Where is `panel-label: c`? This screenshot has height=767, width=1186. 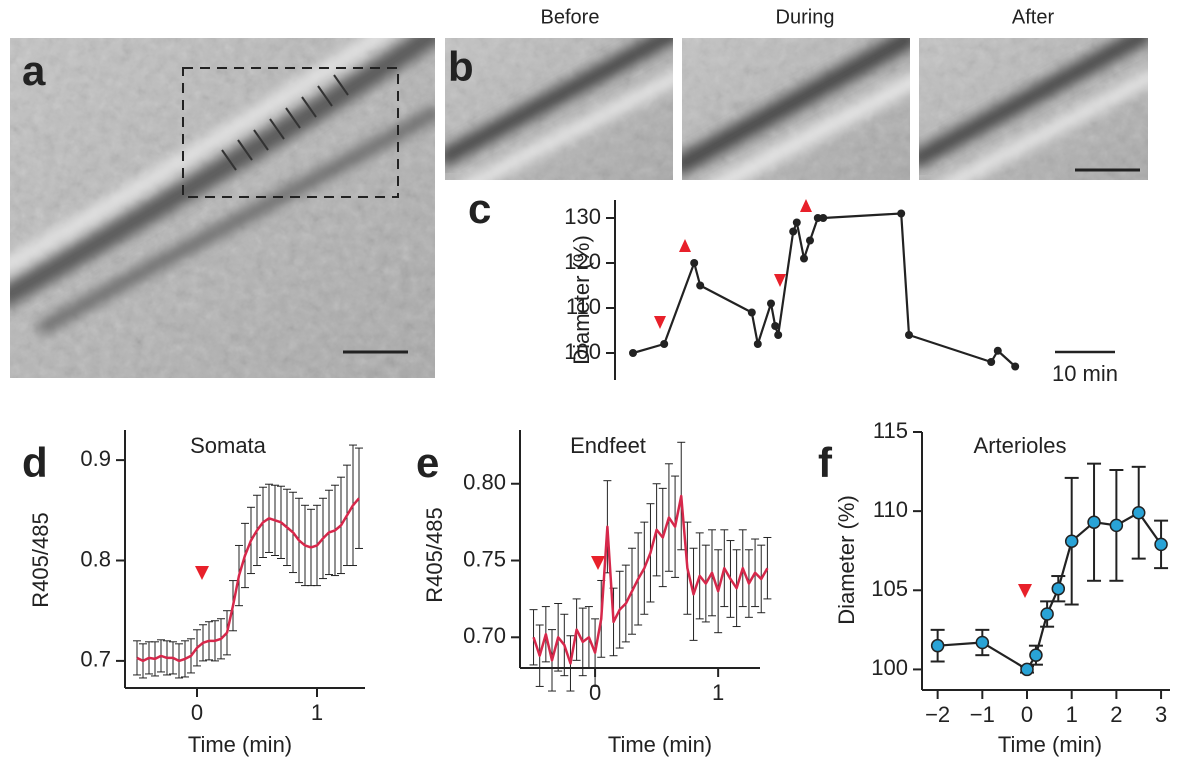 panel-label: c is located at coordinates (479, 208).